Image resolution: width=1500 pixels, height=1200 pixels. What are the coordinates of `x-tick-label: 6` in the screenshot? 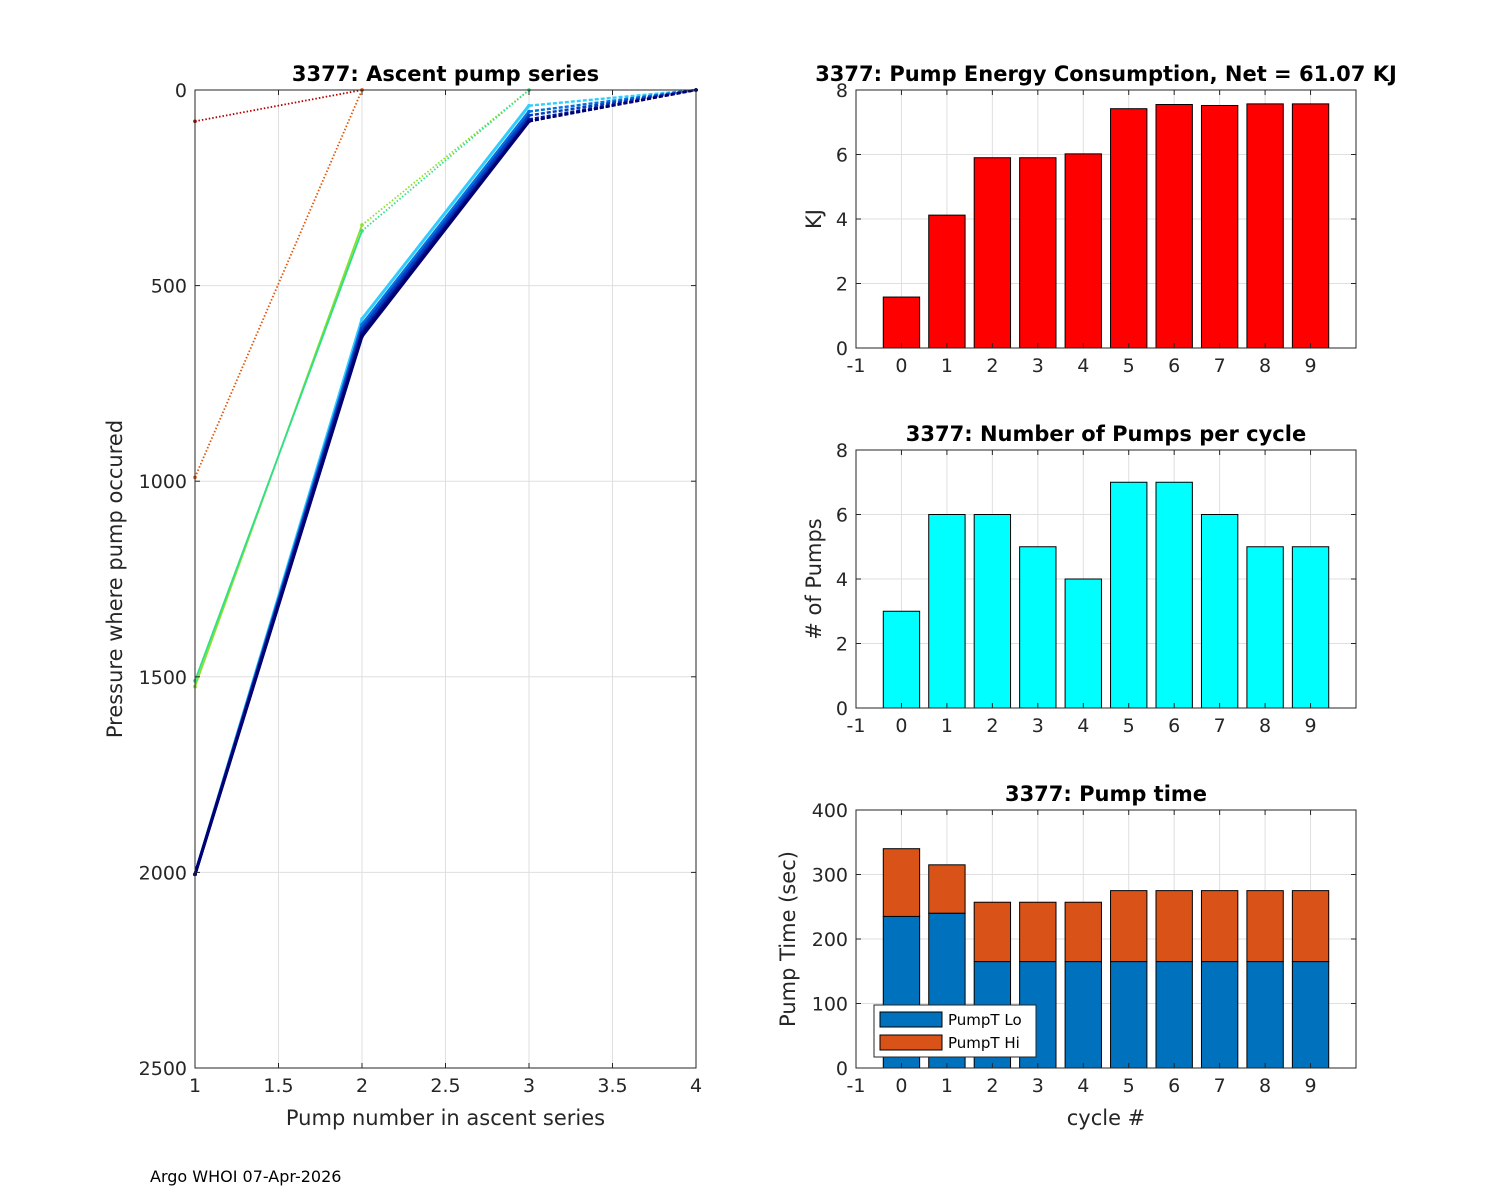 It's located at (1174, 366).